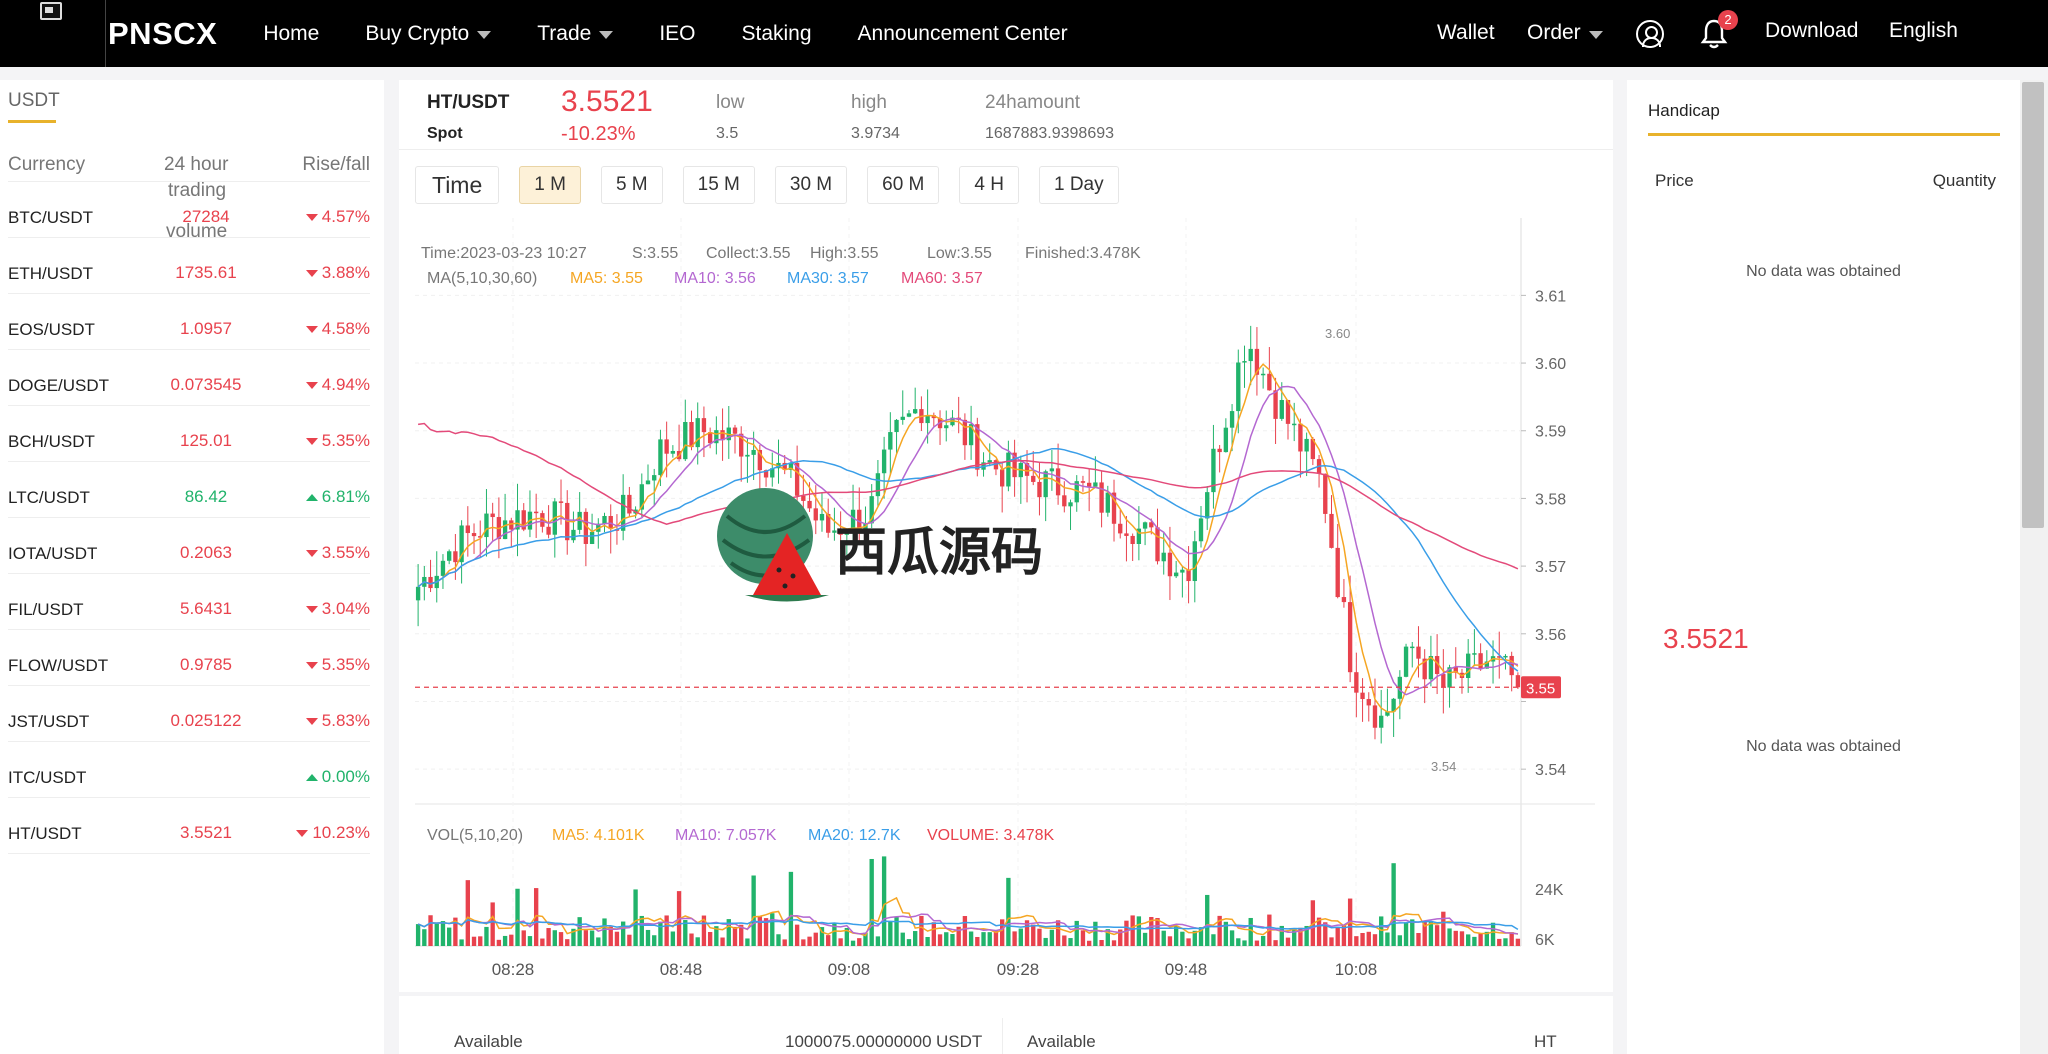 The image size is (2048, 1054). I want to click on vol-legend-label: VOL(5,10,20), so click(475, 835).